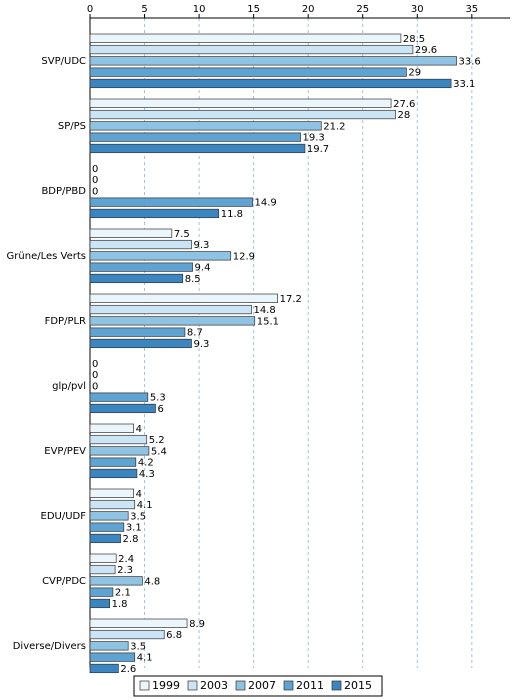 The height and width of the screenshot is (700, 520). Describe the element at coordinates (63, 61) in the screenshot. I see `y-tick-label: SVP/UDC` at that location.